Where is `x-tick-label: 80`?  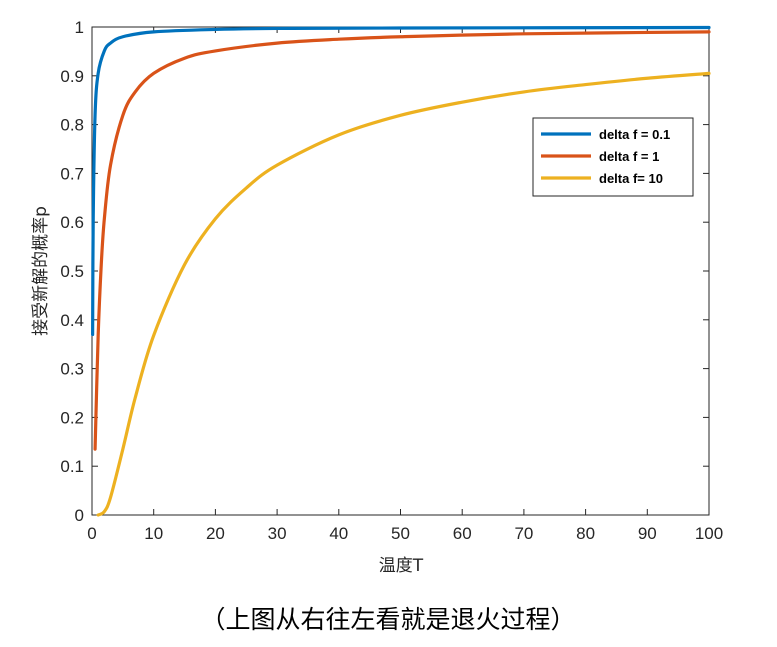
x-tick-label: 80 is located at coordinates (585, 533).